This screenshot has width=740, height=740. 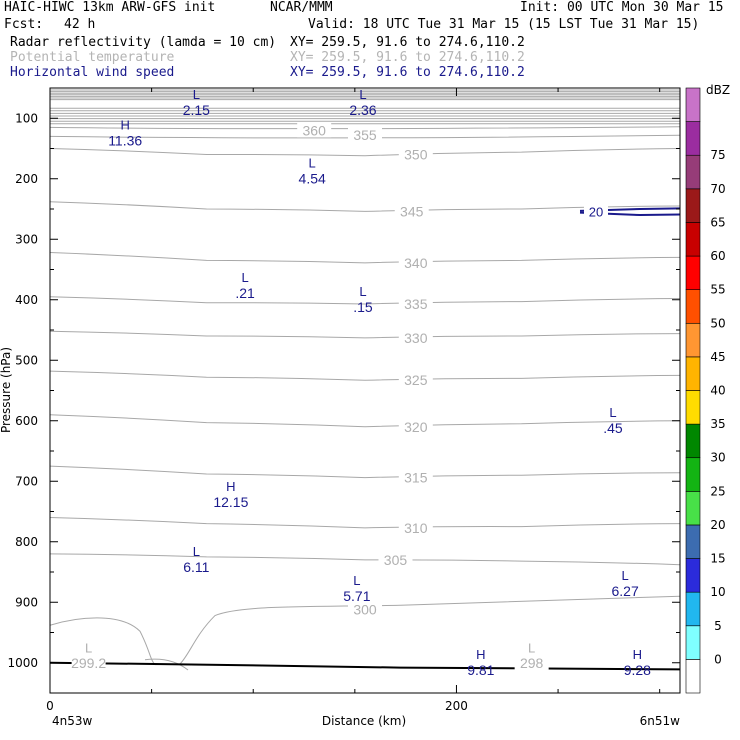 I want to click on colorbar-level-label: 65, so click(x=717, y=222).